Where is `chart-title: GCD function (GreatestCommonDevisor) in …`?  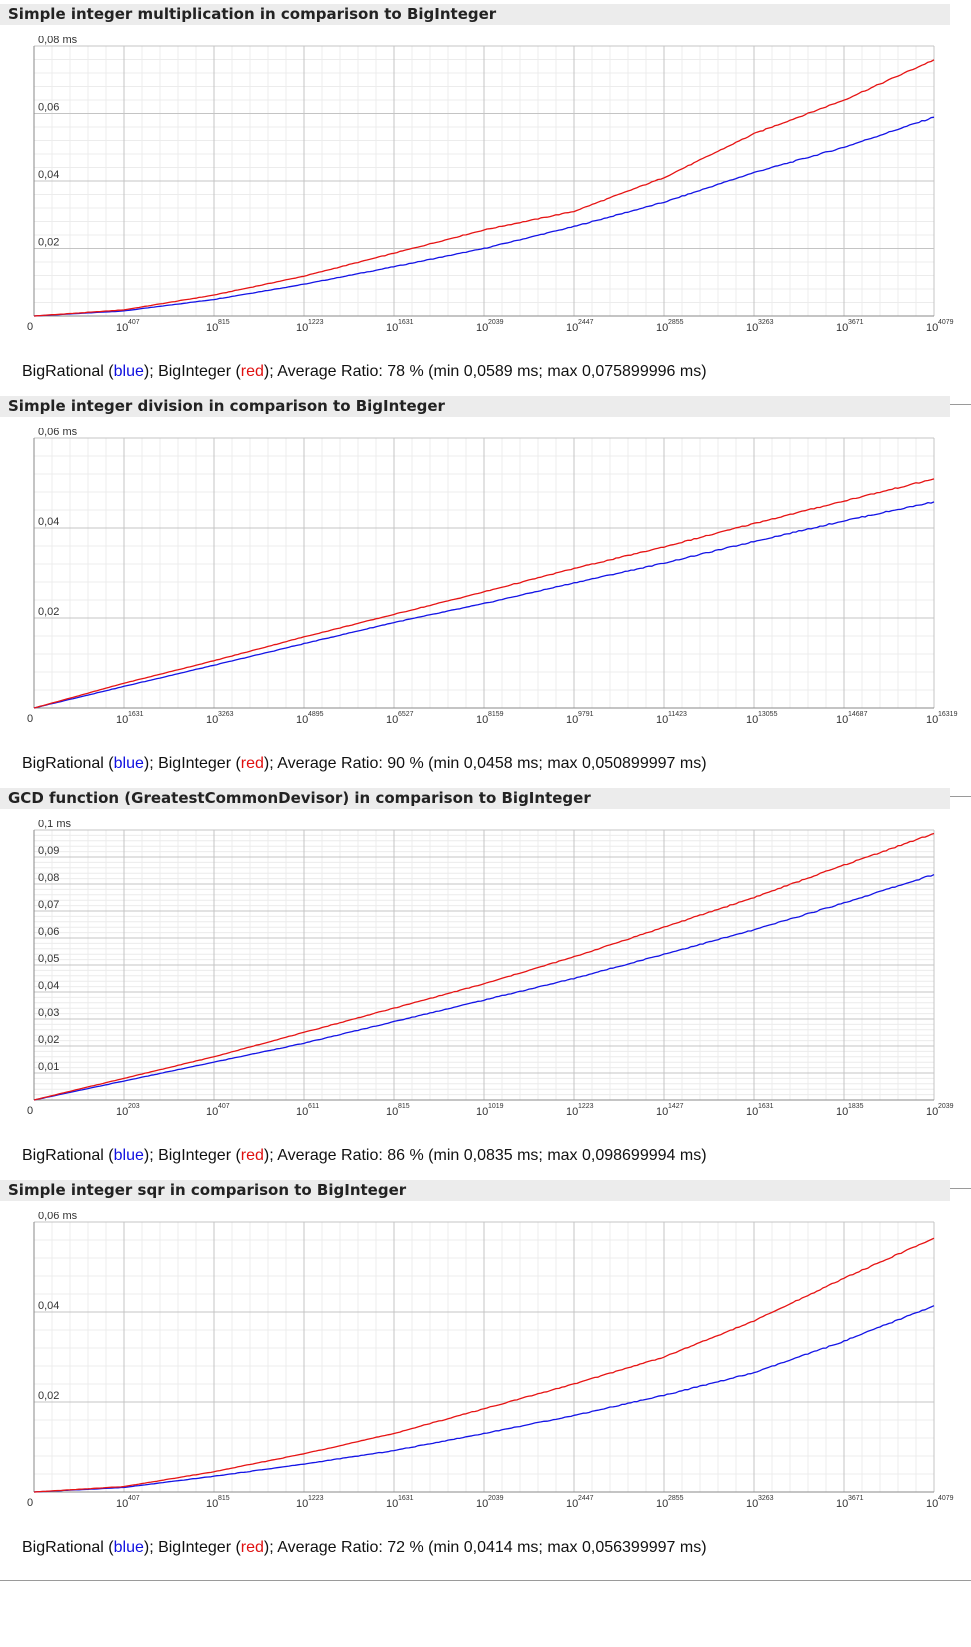 chart-title: GCD function (GreatestCommonDevisor) in … is located at coordinates (475, 798).